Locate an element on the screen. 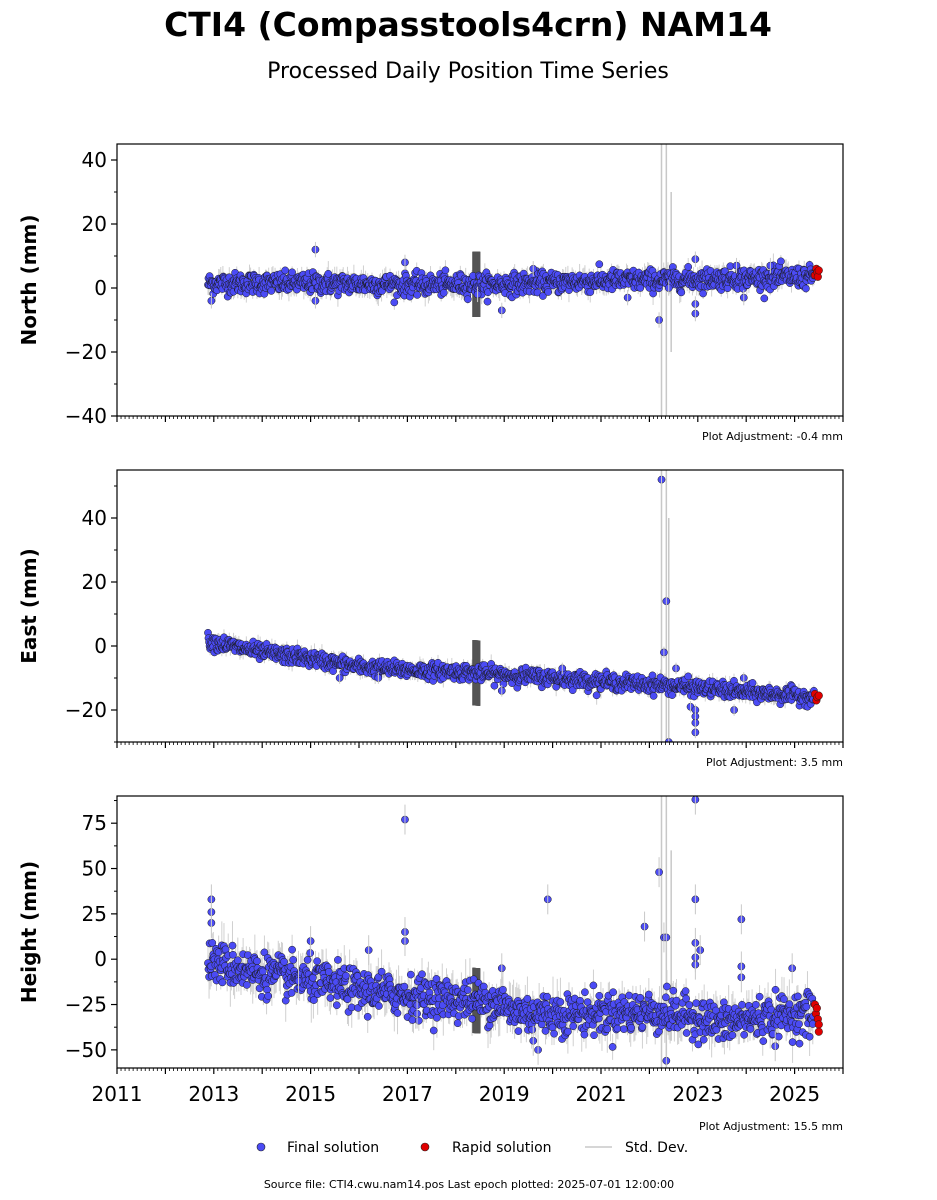  y-axis: −40 −20 0 20 40 is located at coordinates (91, 288).